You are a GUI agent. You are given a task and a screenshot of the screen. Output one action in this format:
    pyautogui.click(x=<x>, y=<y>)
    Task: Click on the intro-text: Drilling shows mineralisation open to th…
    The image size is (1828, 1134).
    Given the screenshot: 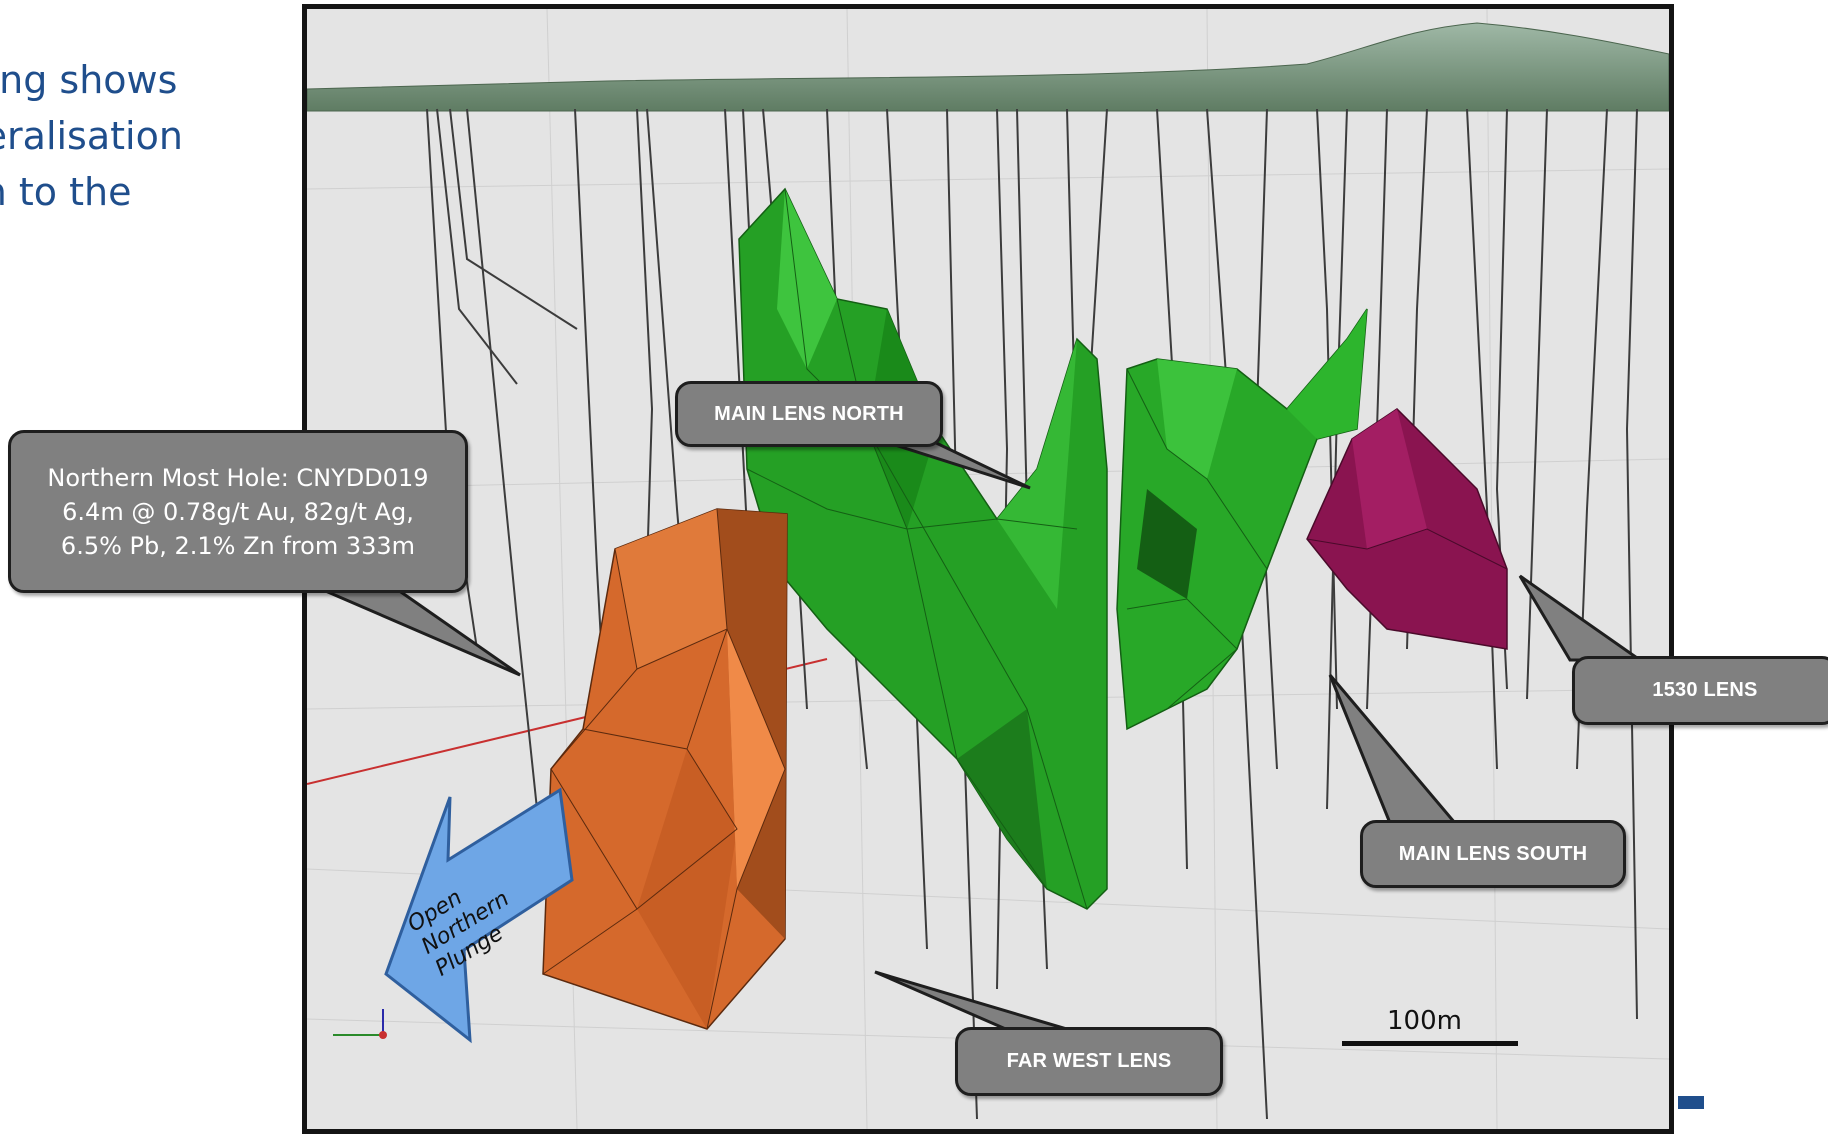 What is the action you would take?
    pyautogui.click(x=105, y=136)
    